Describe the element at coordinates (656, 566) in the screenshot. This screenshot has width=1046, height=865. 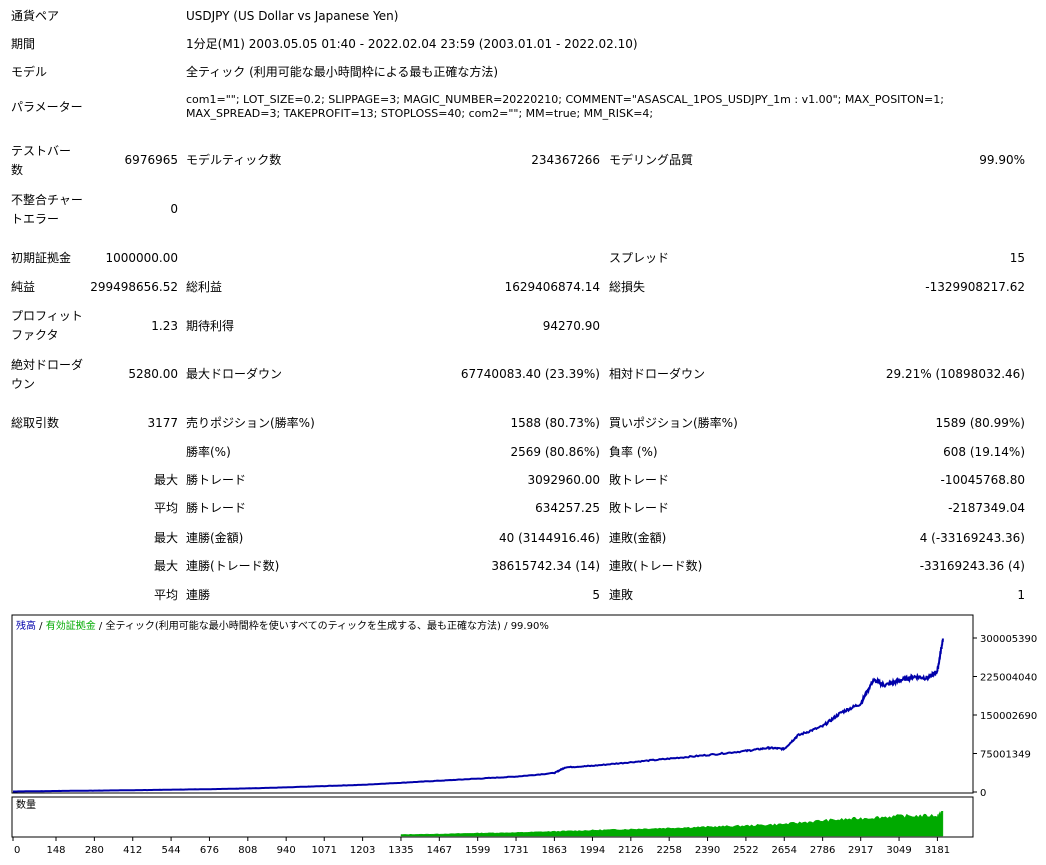
I see `max-consec-loss-label: 連敗(トレード数)` at that location.